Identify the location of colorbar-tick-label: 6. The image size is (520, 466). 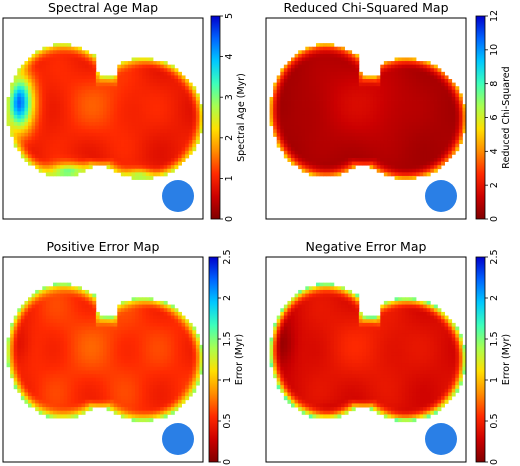
(494, 117).